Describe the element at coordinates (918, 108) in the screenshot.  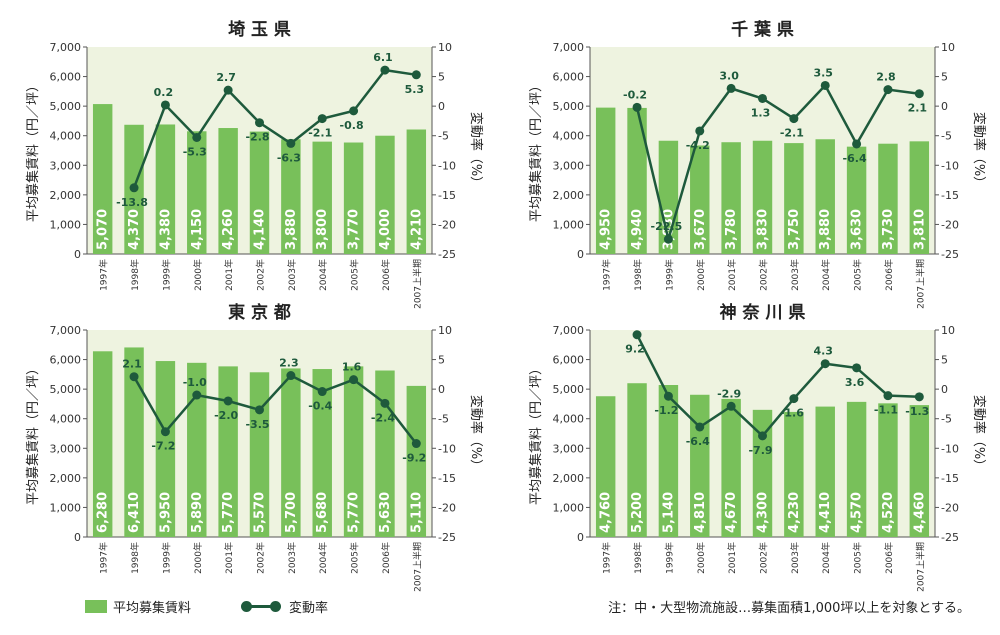
I see `rate-value-label: 2.1` at that location.